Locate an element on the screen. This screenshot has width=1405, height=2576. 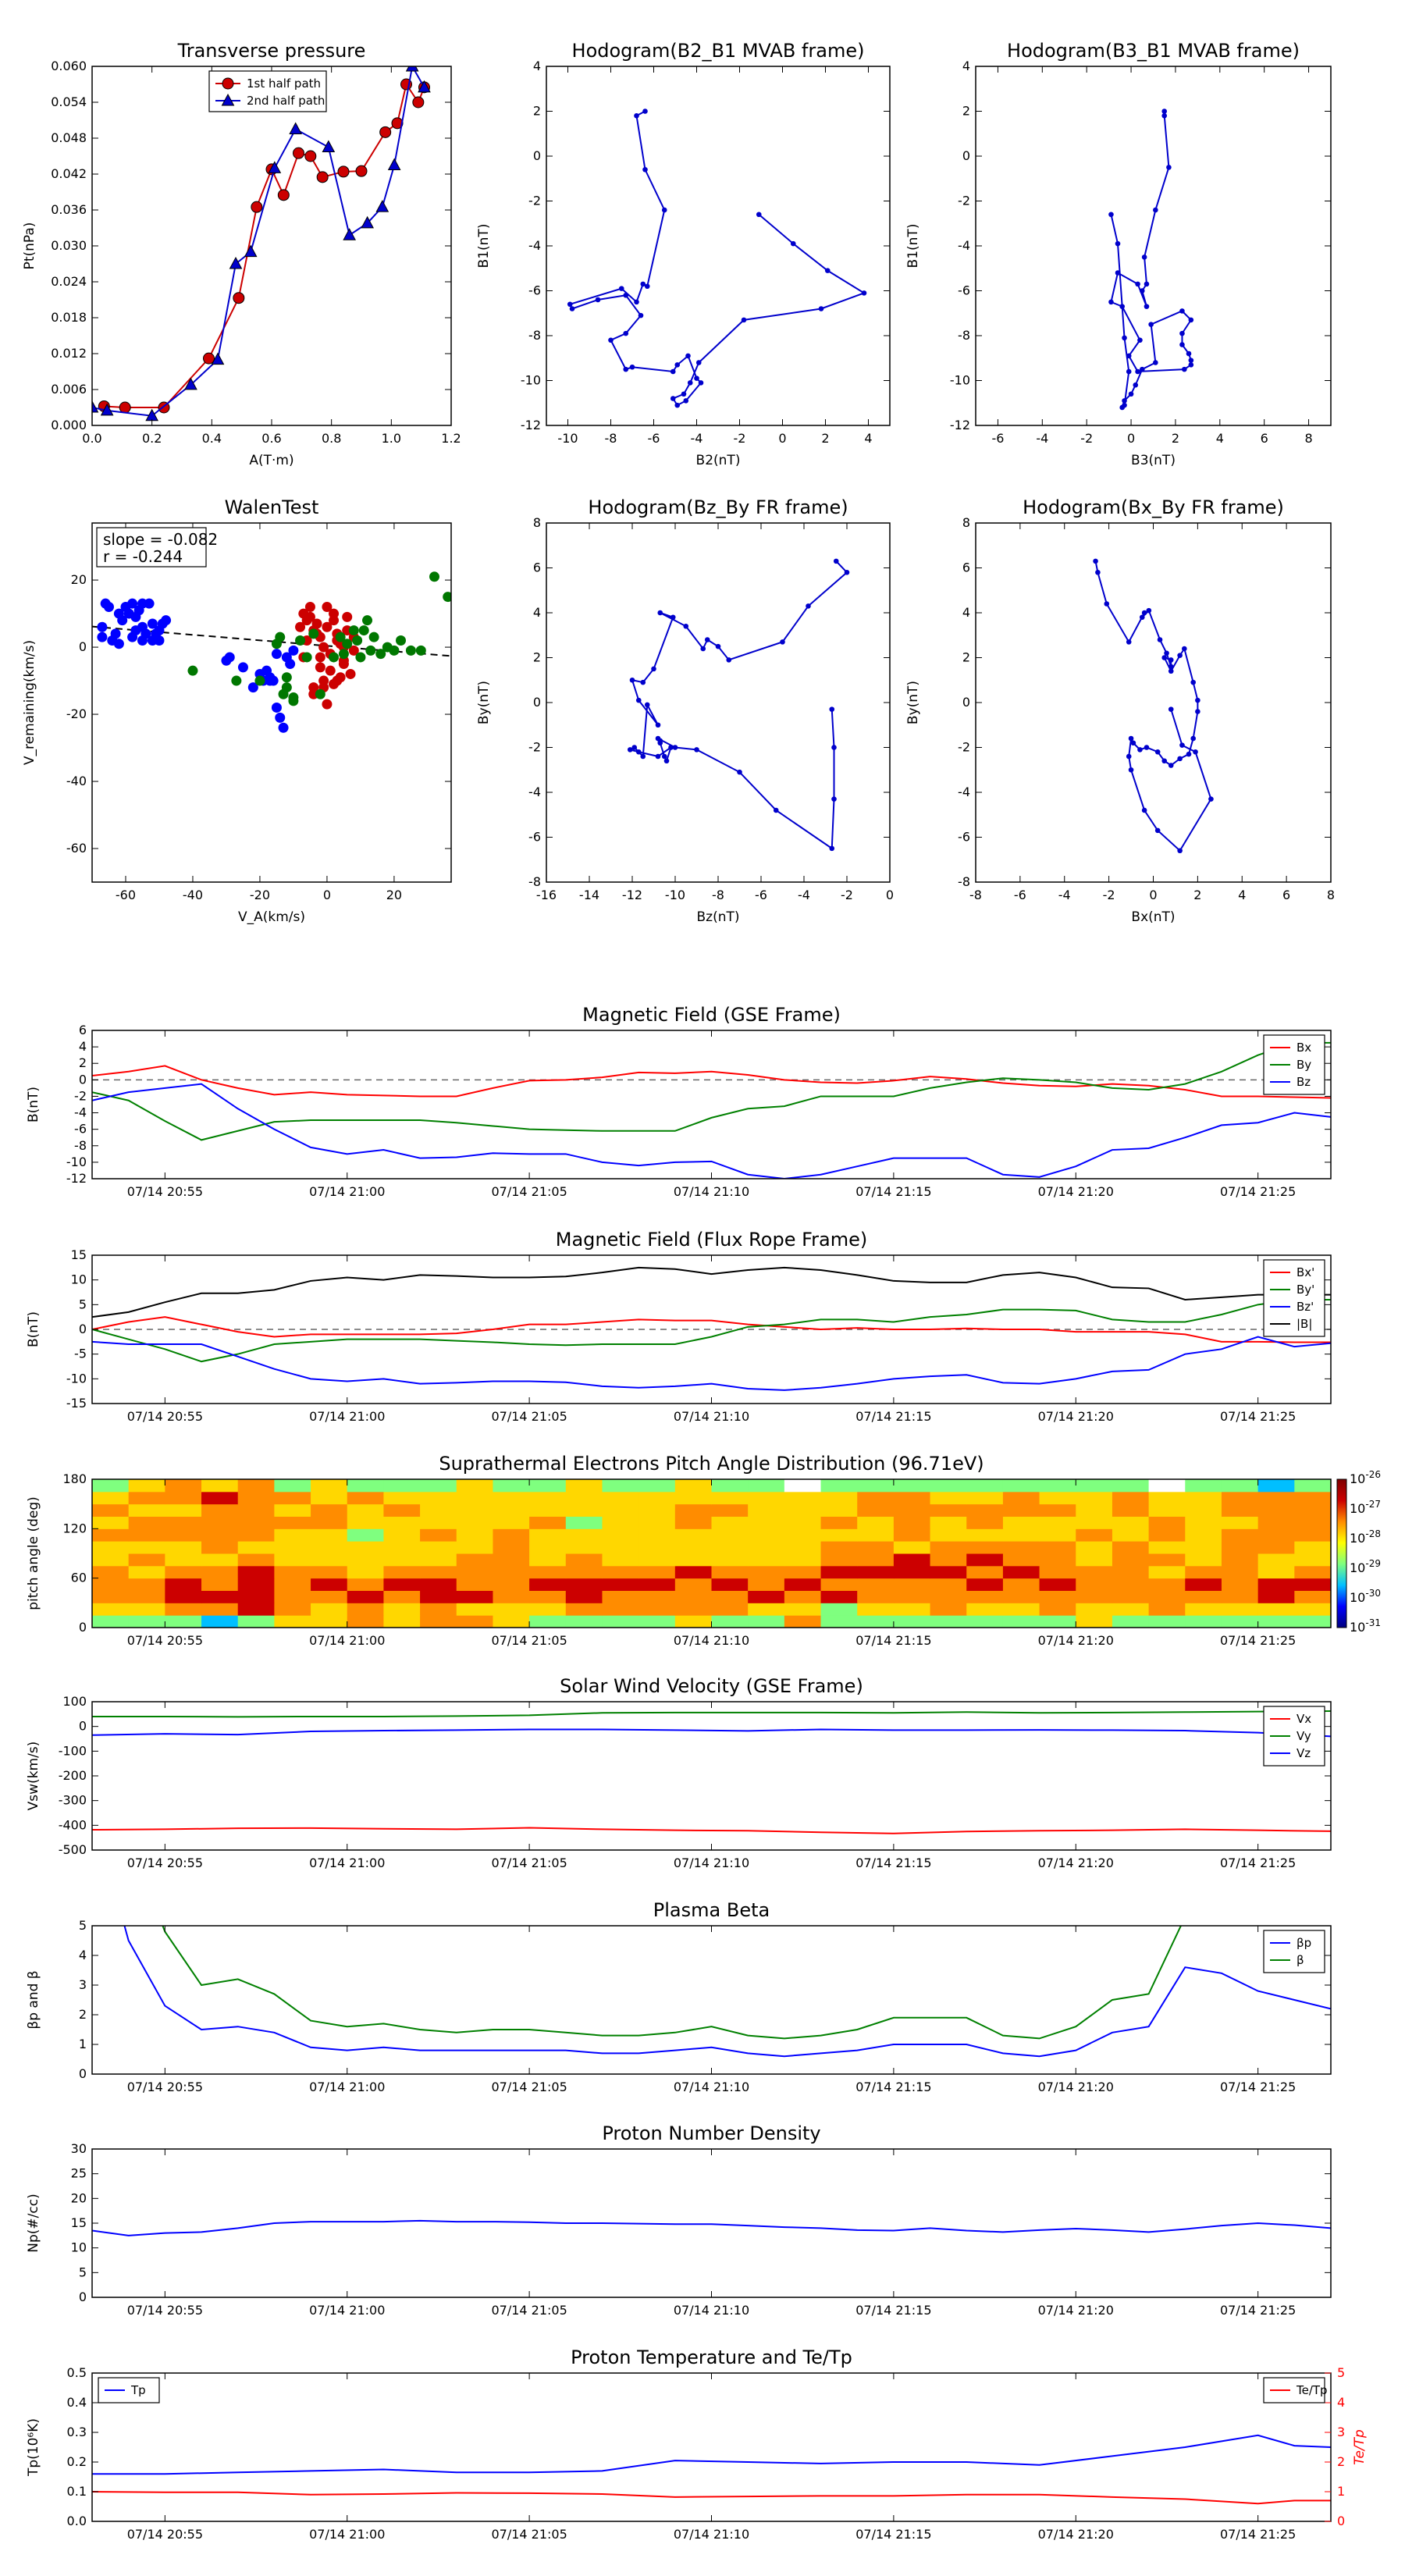
y-axis-label: Np(#/cc) is located at coordinates (34, 2223).